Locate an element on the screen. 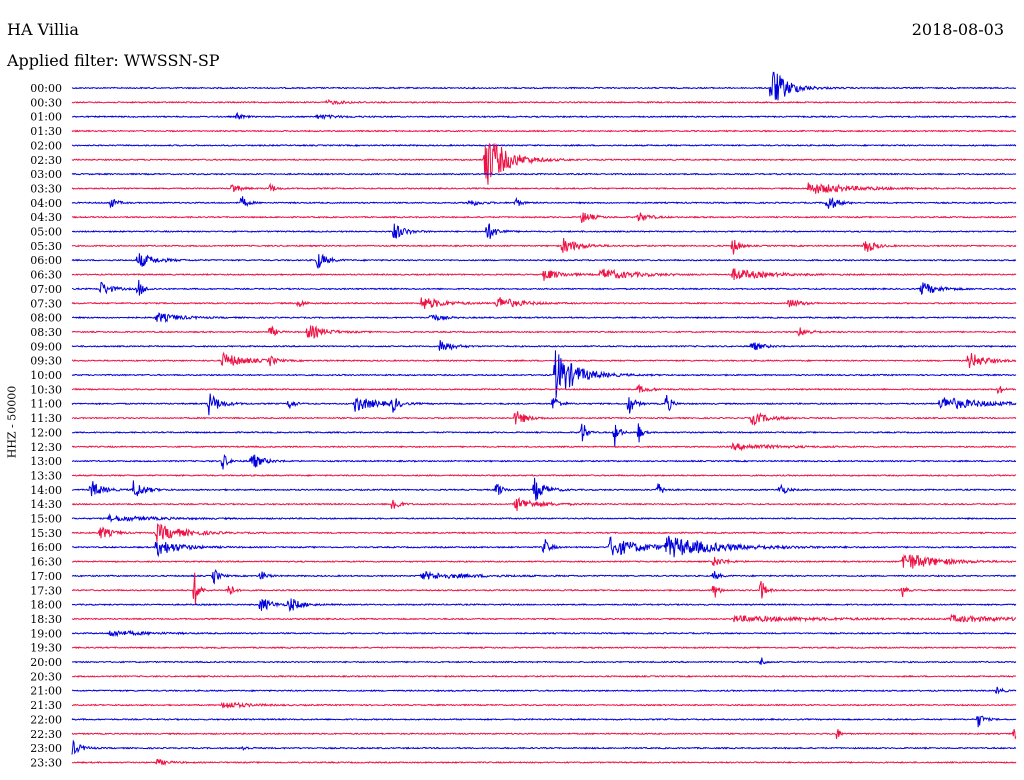 The height and width of the screenshot is (780, 1024). time-tick-label: 23:00 is located at coordinates (46, 748).